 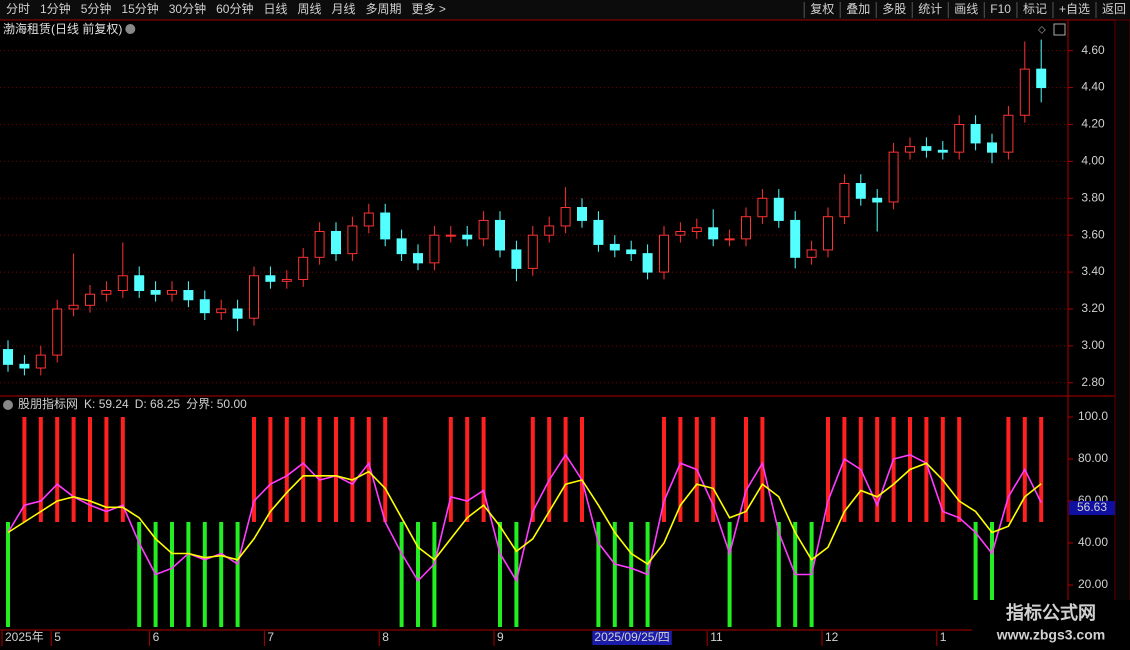 What do you see at coordinates (106, 404) in the screenshot?
I see `legend-entry: K: 59.24` at bounding box center [106, 404].